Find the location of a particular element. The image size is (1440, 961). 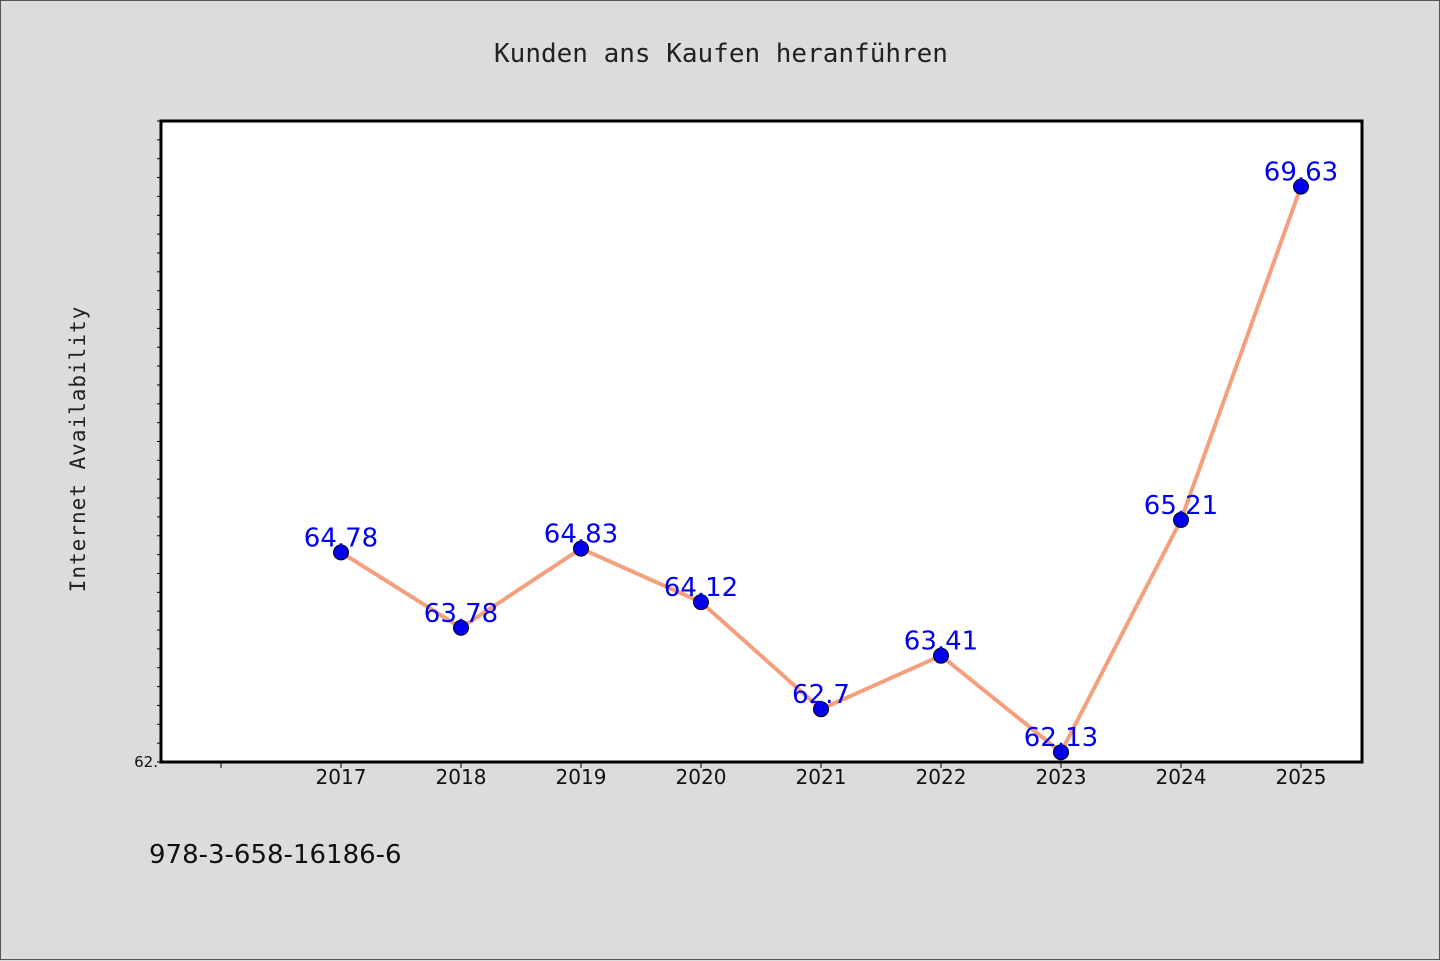

y-ticks: 62. is located at coordinates (147, 445).